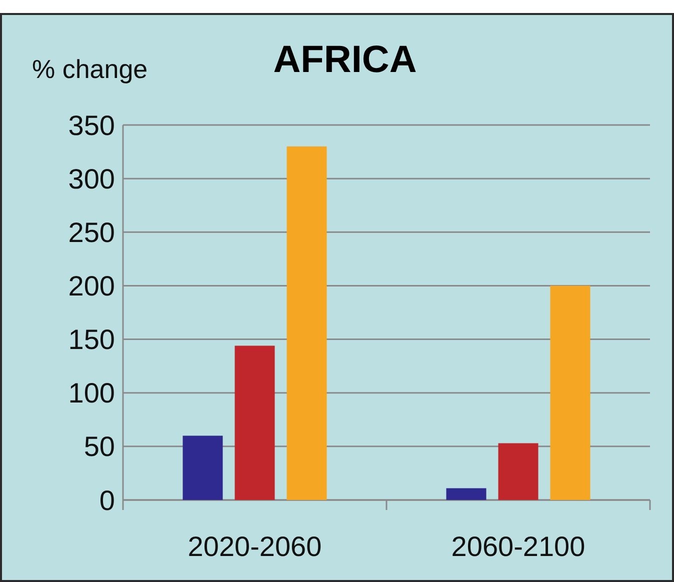 The height and width of the screenshot is (582, 674). I want to click on y-tick-label: 50, so click(99, 446).